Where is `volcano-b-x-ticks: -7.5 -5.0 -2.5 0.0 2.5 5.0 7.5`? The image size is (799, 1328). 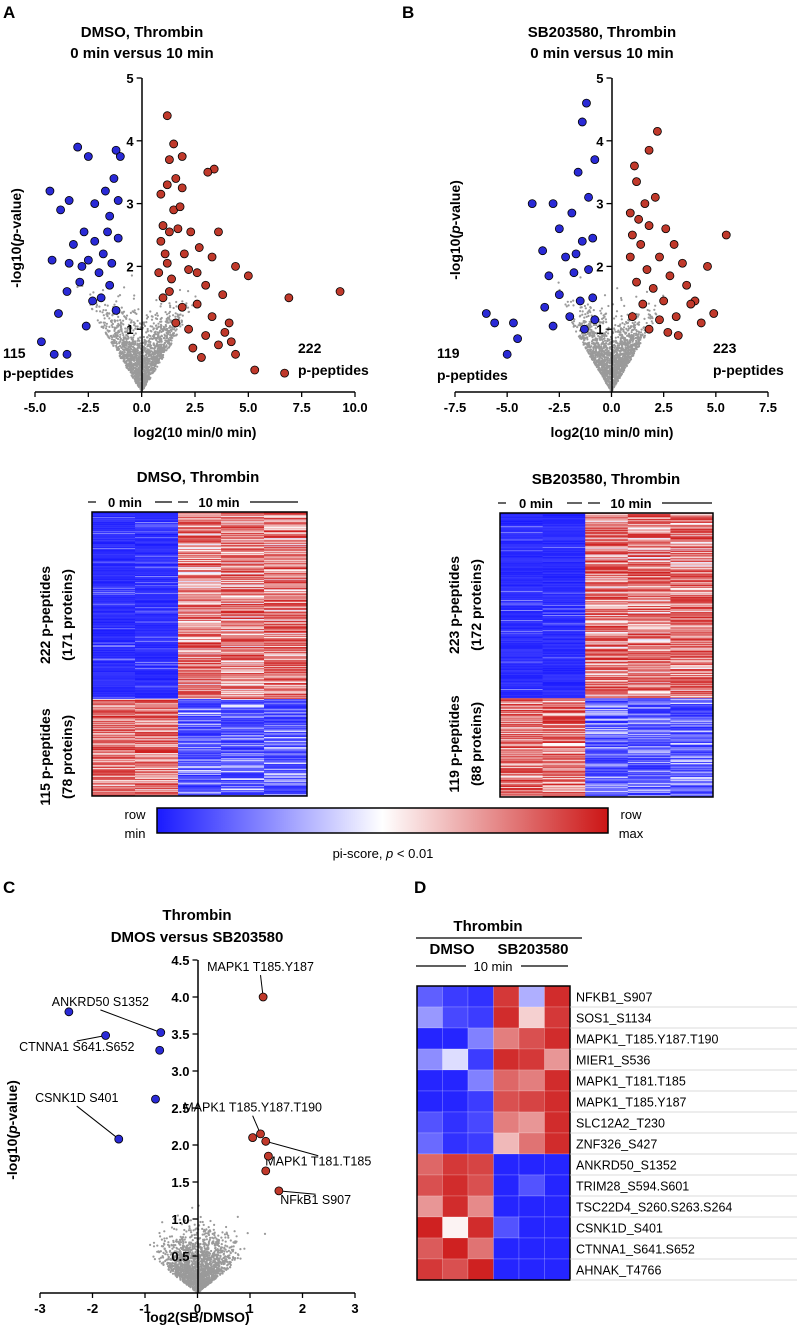 volcano-b-x-ticks: -7.5 -5.0 -2.5 0.0 2.5 5.0 7.5 is located at coordinates (610, 403).